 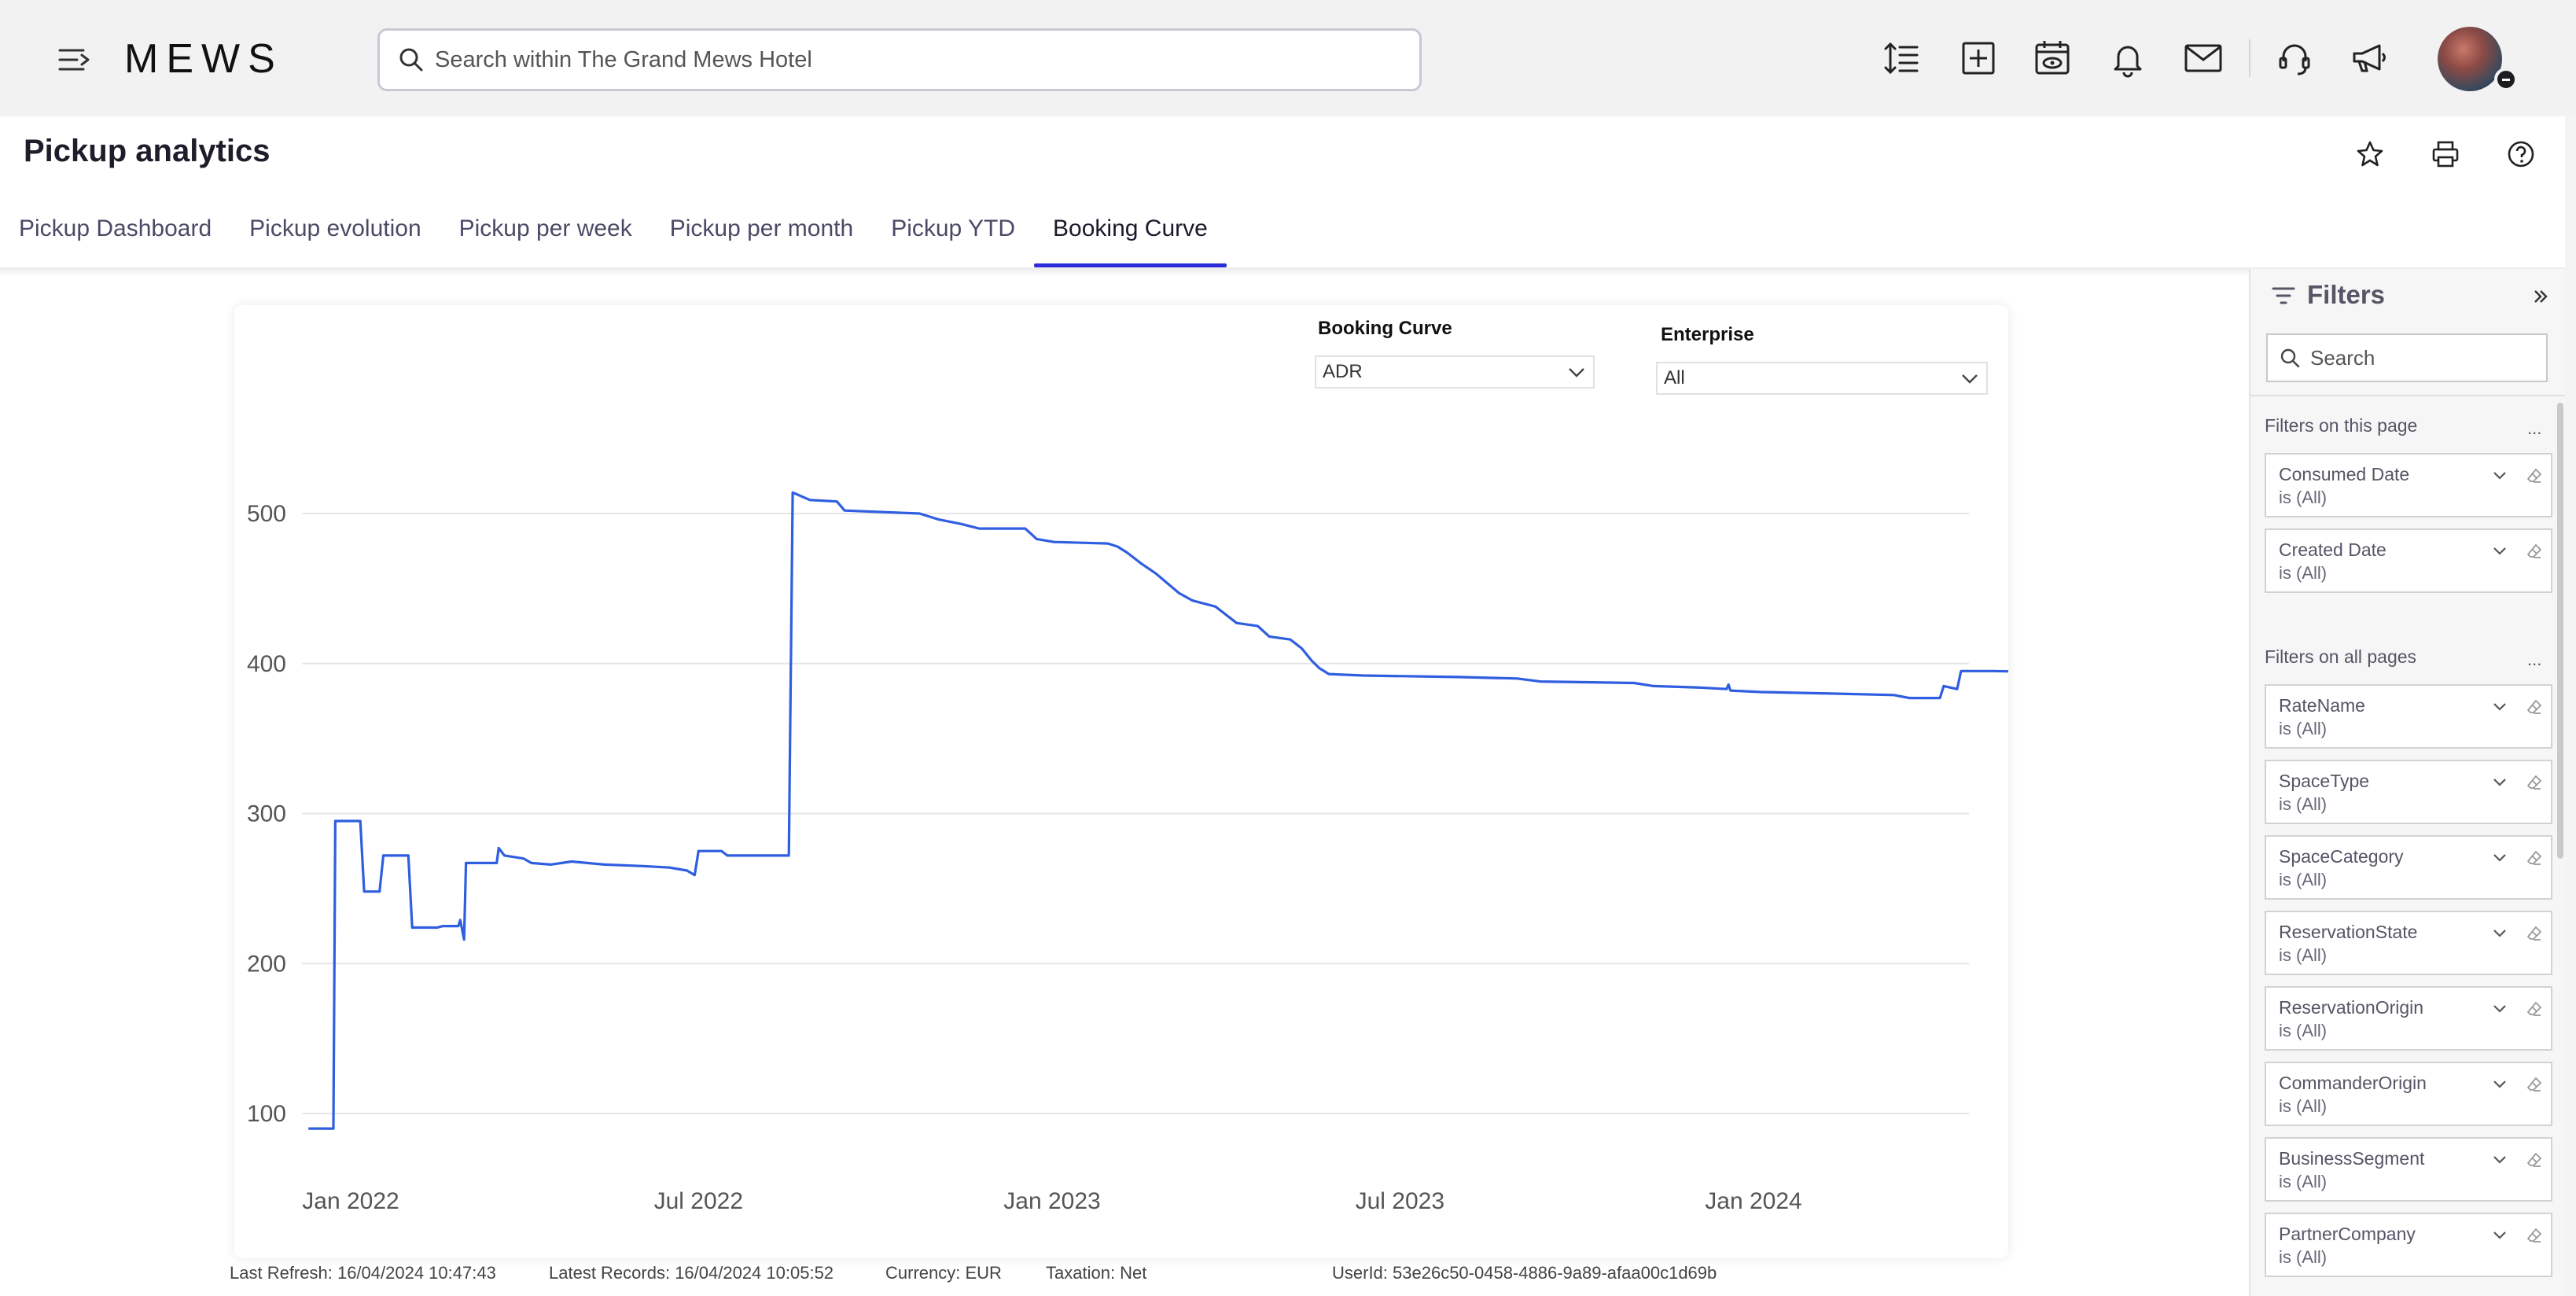 I want to click on filter-name: SpaceCategory, so click(x=2341, y=857).